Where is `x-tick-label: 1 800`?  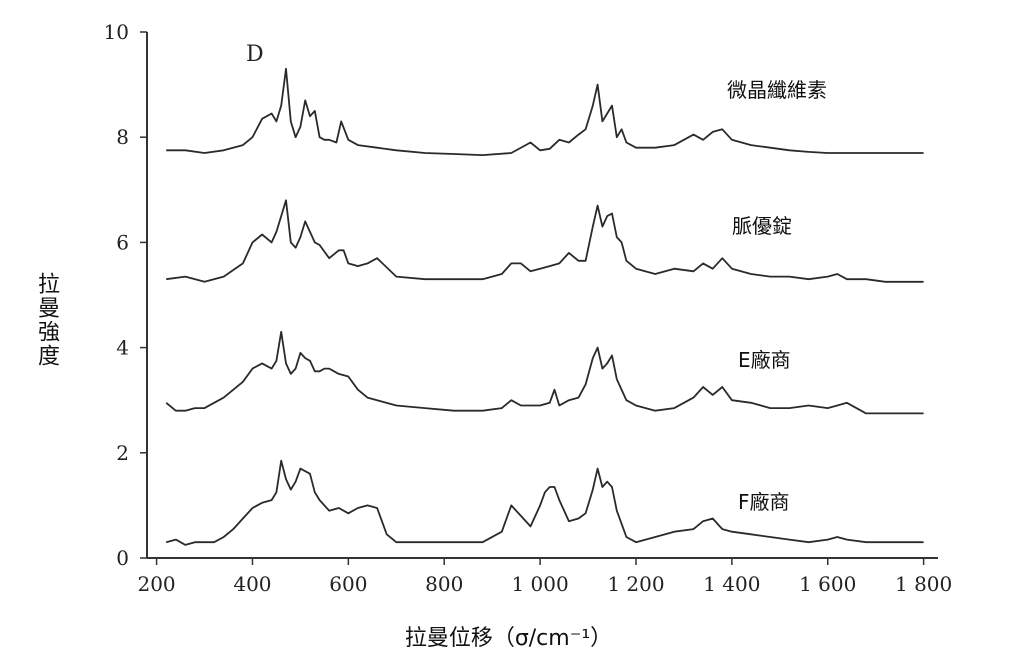
x-tick-label: 1 800 is located at coordinates (923, 584).